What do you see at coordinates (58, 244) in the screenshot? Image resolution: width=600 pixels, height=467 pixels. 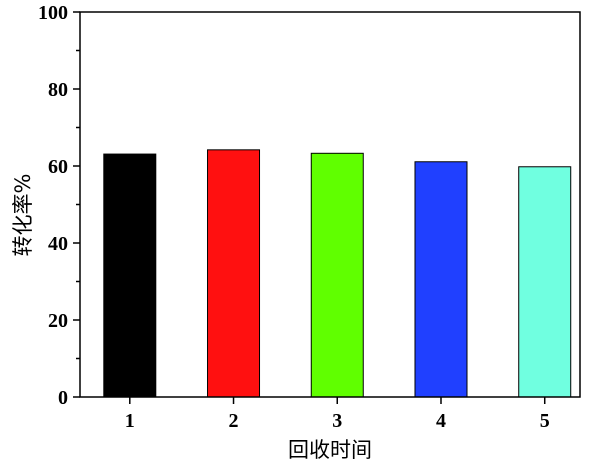 I see `y-tick-label: 40` at bounding box center [58, 244].